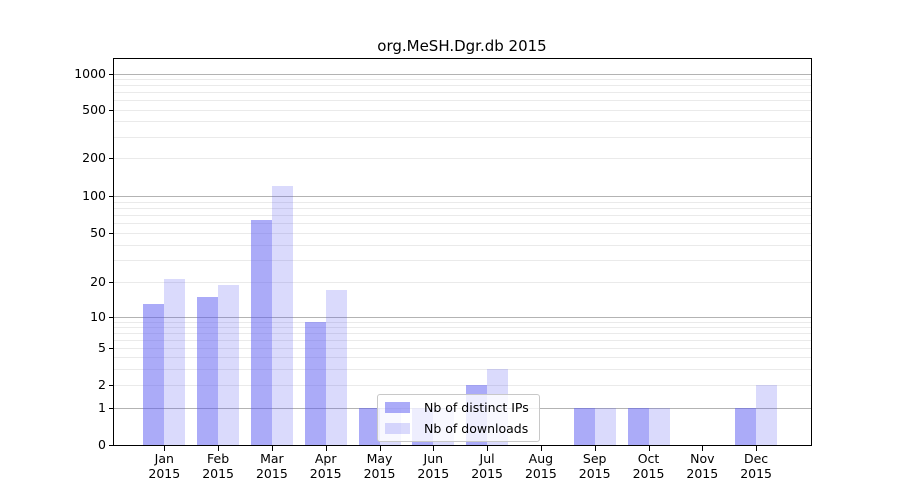 The width and height of the screenshot is (900, 500). I want to click on x-tick-month-mar: Mar, so click(272, 458).